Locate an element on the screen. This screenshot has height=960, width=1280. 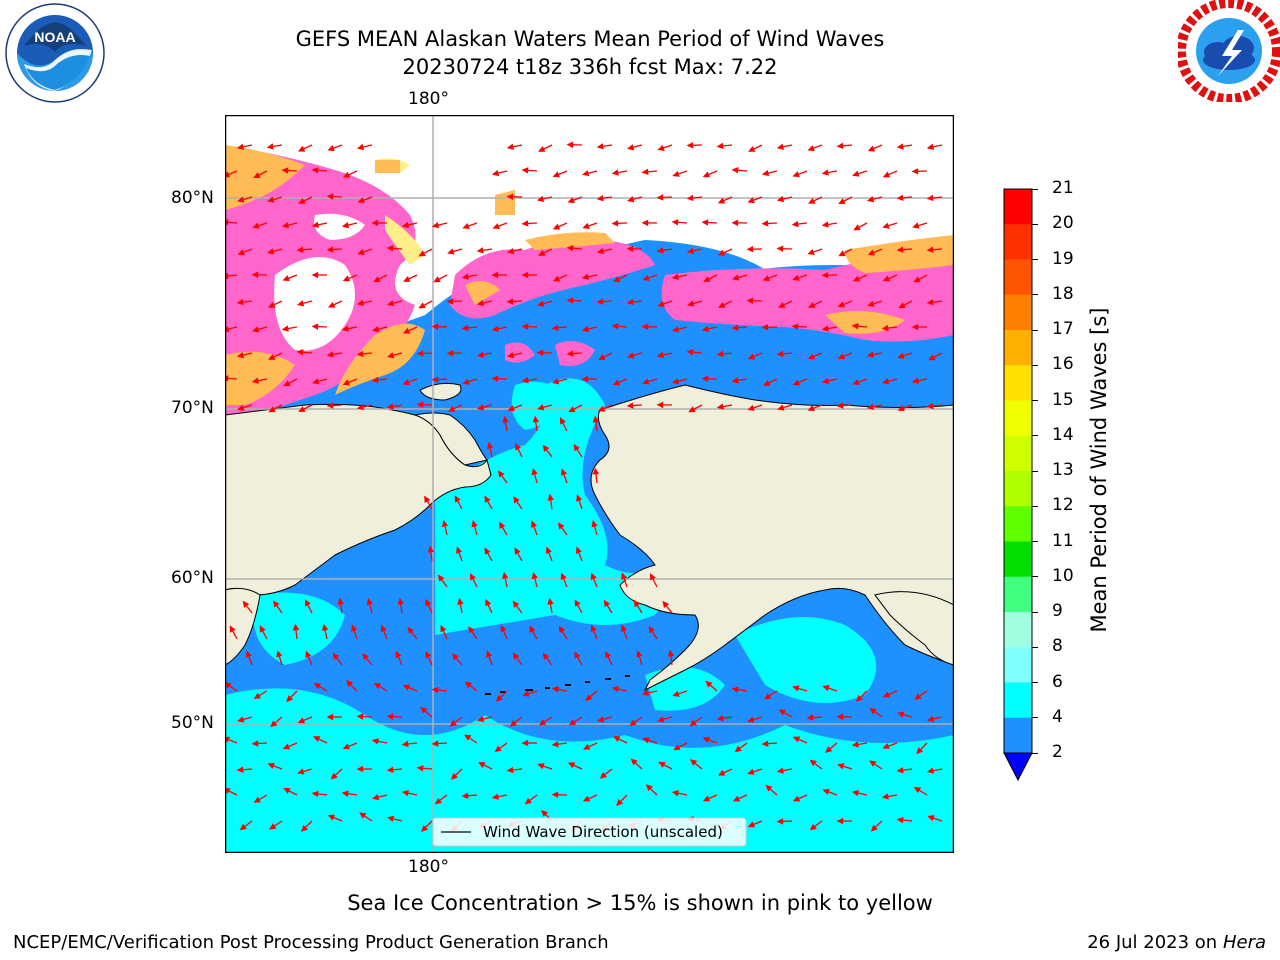
land-panhandle is located at coordinates (914, 628).